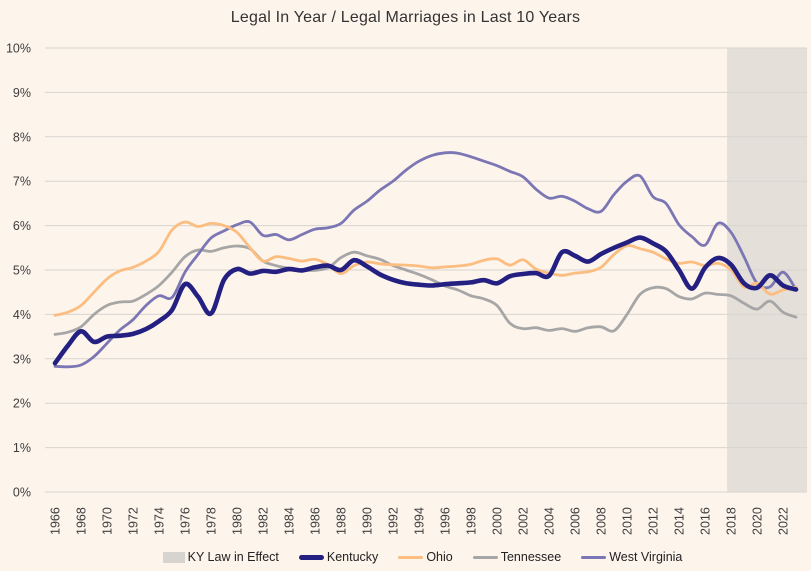 The image size is (811, 571). Describe the element at coordinates (498, 521) in the screenshot. I see `x-tick-label: 2000` at that location.